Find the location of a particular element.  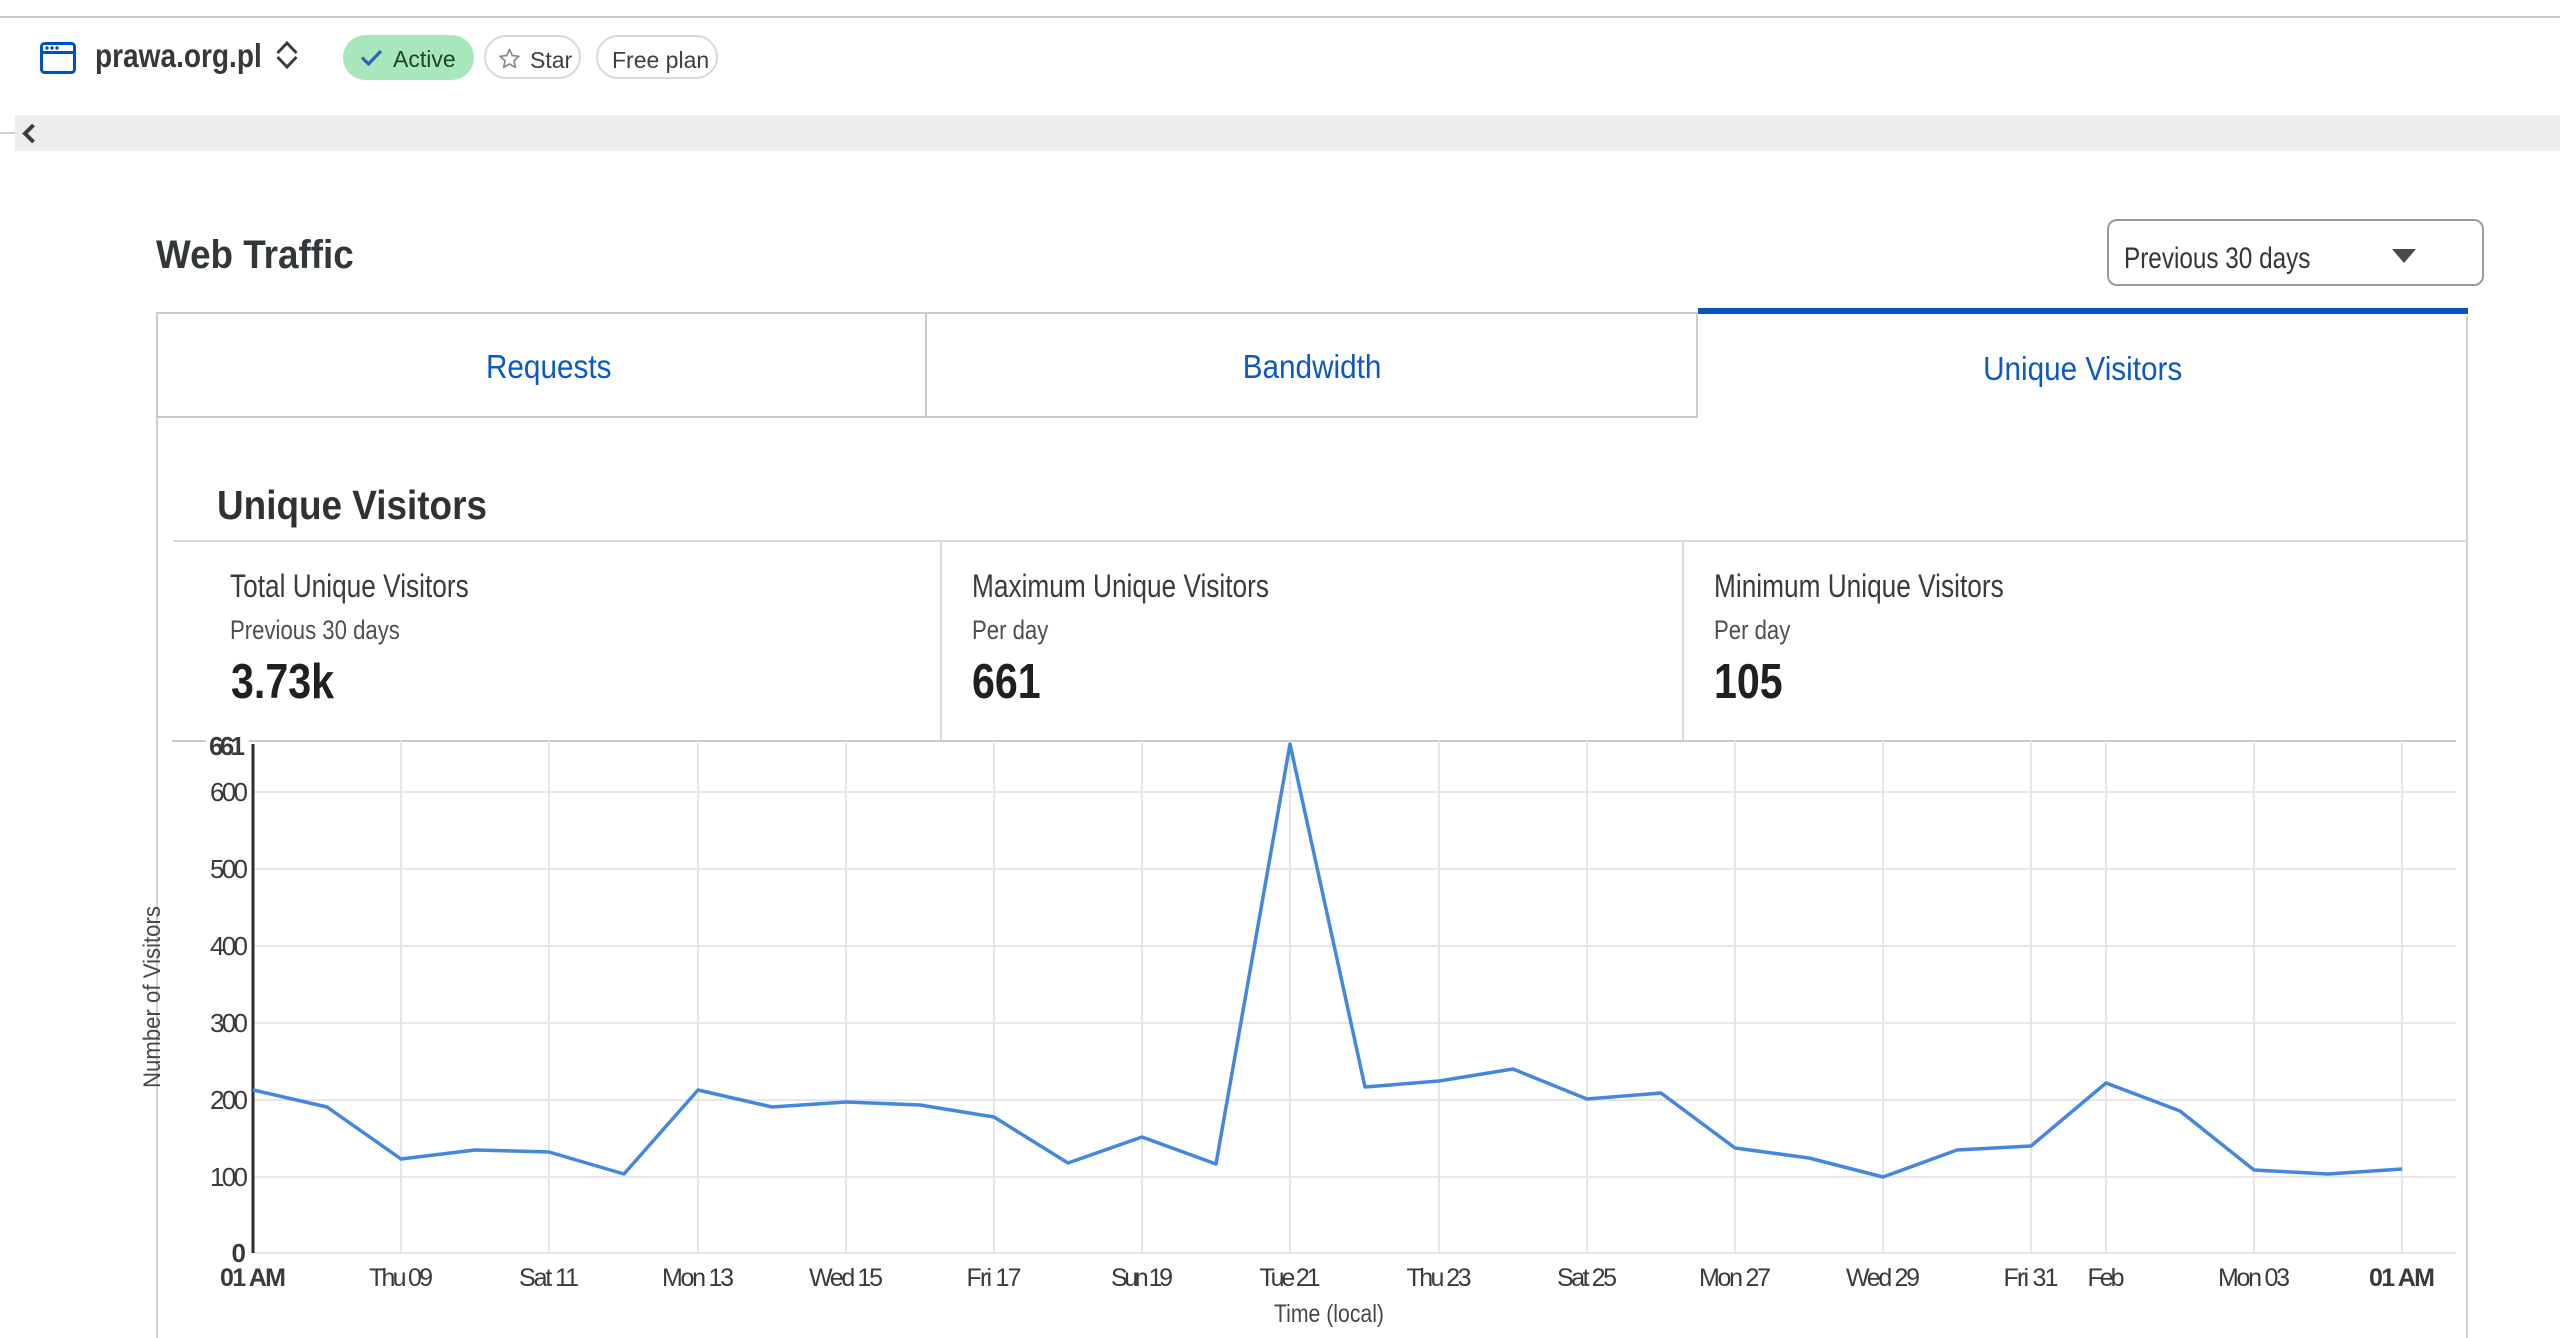

svg-text: 100 is located at coordinates (229, 1177).